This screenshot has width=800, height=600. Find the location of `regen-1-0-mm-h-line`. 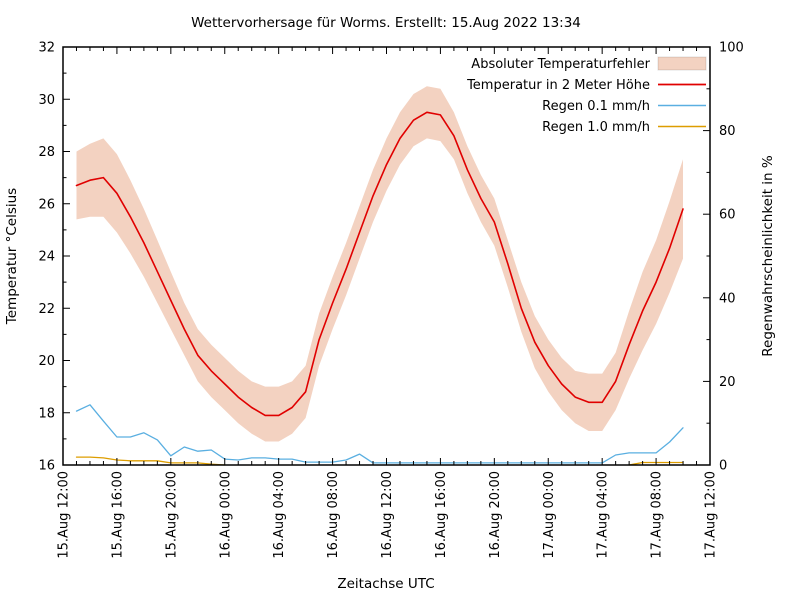

regen-1-0-mm-h-line is located at coordinates (150, 461).